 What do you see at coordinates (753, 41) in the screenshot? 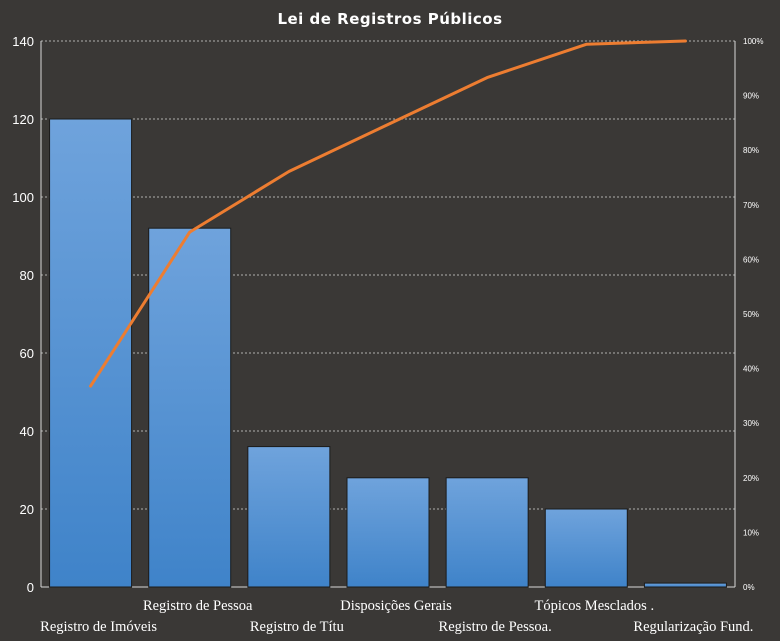
I see `y2-tick-label: 100%` at bounding box center [753, 41].